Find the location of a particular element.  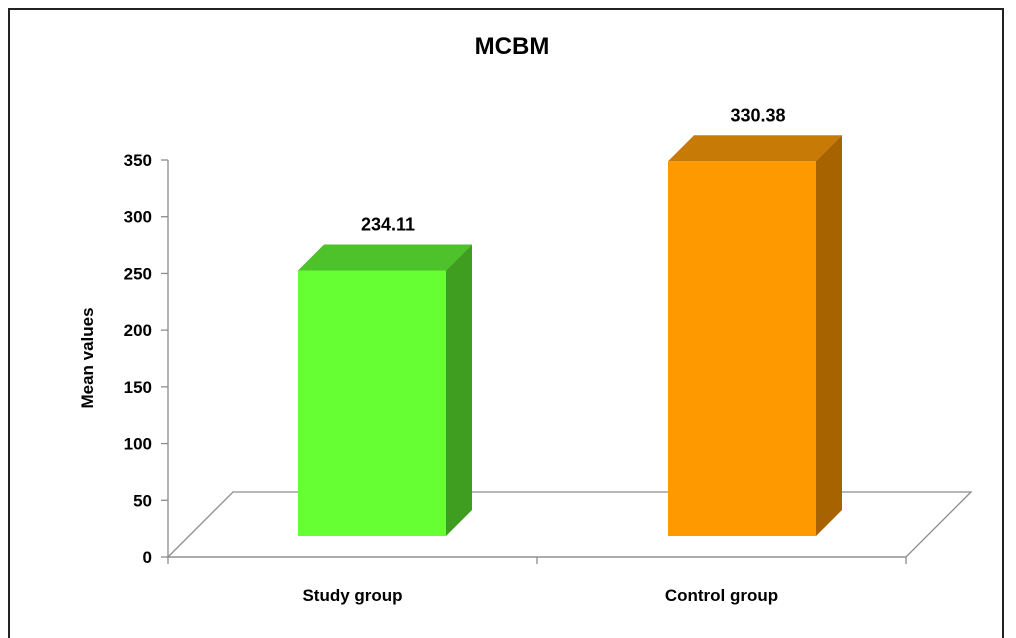

x-ticks is located at coordinates (537, 560).